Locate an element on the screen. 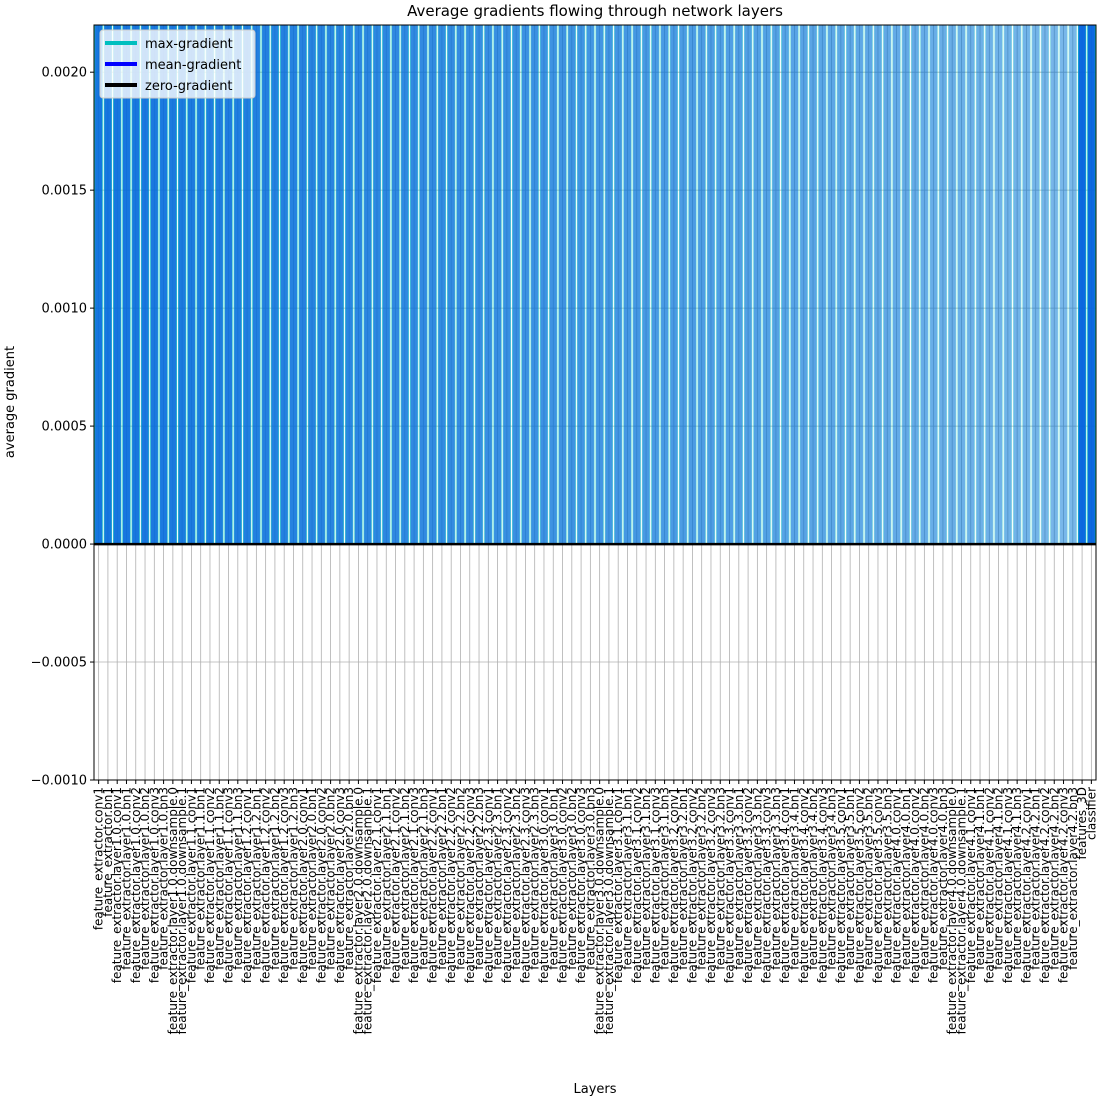 The image size is (1100, 1100). x-tick-label: feature_extractor.layer1.2.conv3 is located at coordinates (284, 885).